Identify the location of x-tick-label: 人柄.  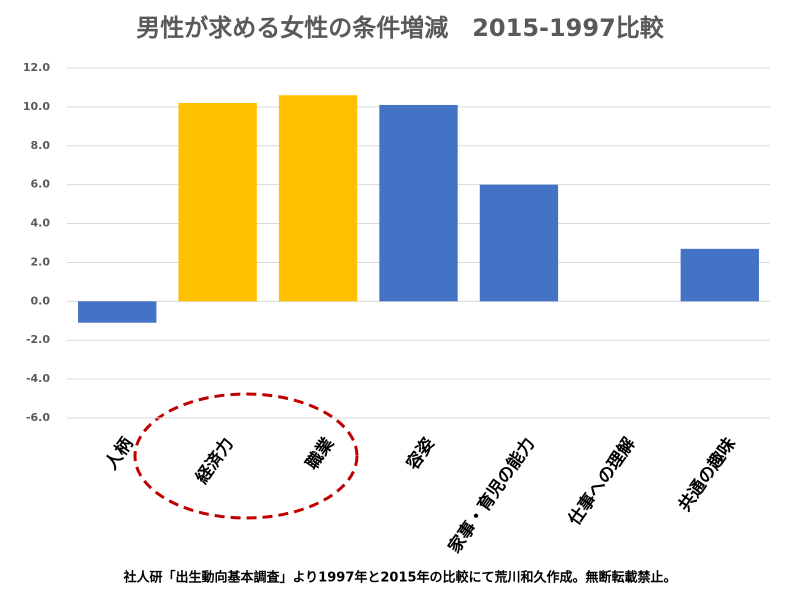
(119, 454).